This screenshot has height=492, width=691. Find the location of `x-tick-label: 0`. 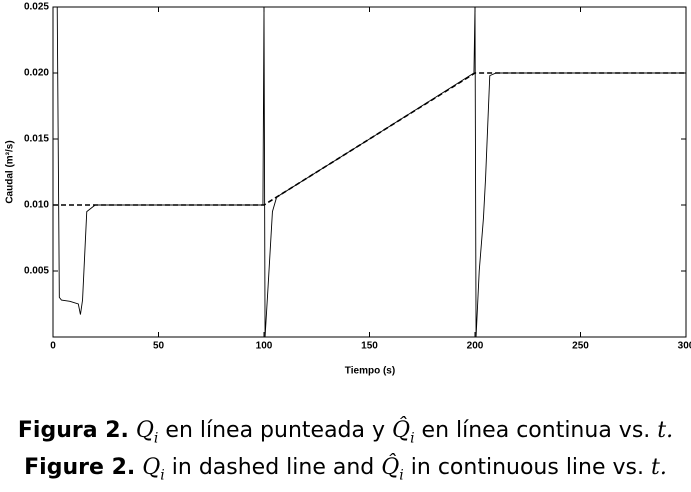

x-tick-label: 0 is located at coordinates (53, 346).